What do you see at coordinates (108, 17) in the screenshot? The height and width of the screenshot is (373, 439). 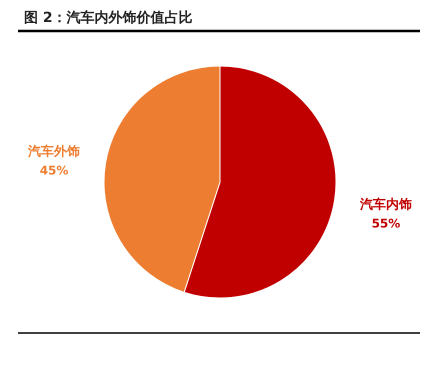 I see `chart-title: 图 2：汽车内外饰价值占比` at bounding box center [108, 17].